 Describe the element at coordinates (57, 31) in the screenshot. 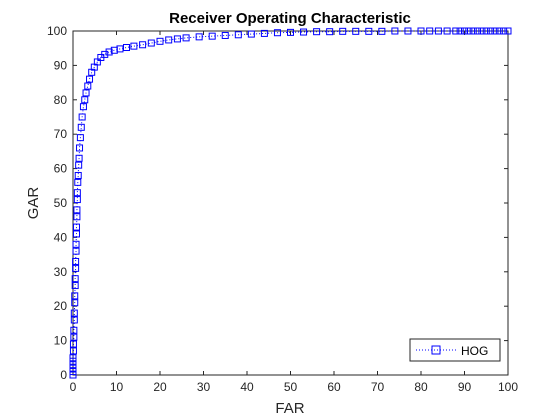

I see `y-tick-label: 100` at that location.